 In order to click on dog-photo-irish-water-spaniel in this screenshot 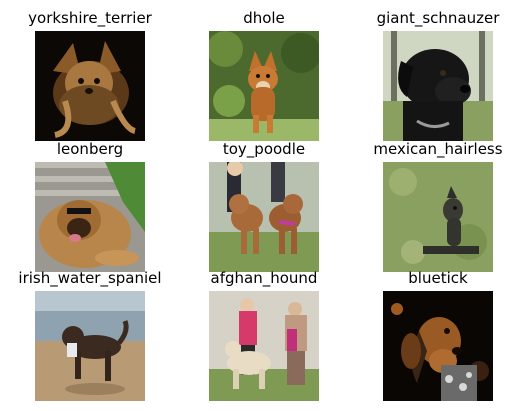, I will do `click(90, 346)`.